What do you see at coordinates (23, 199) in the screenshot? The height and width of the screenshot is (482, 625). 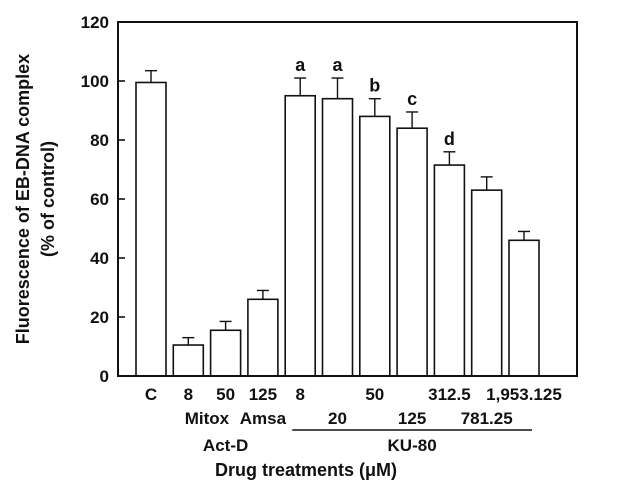 I see `y-axis-title-line1: Fluorescence of EB-DNA complex` at bounding box center [23, 199].